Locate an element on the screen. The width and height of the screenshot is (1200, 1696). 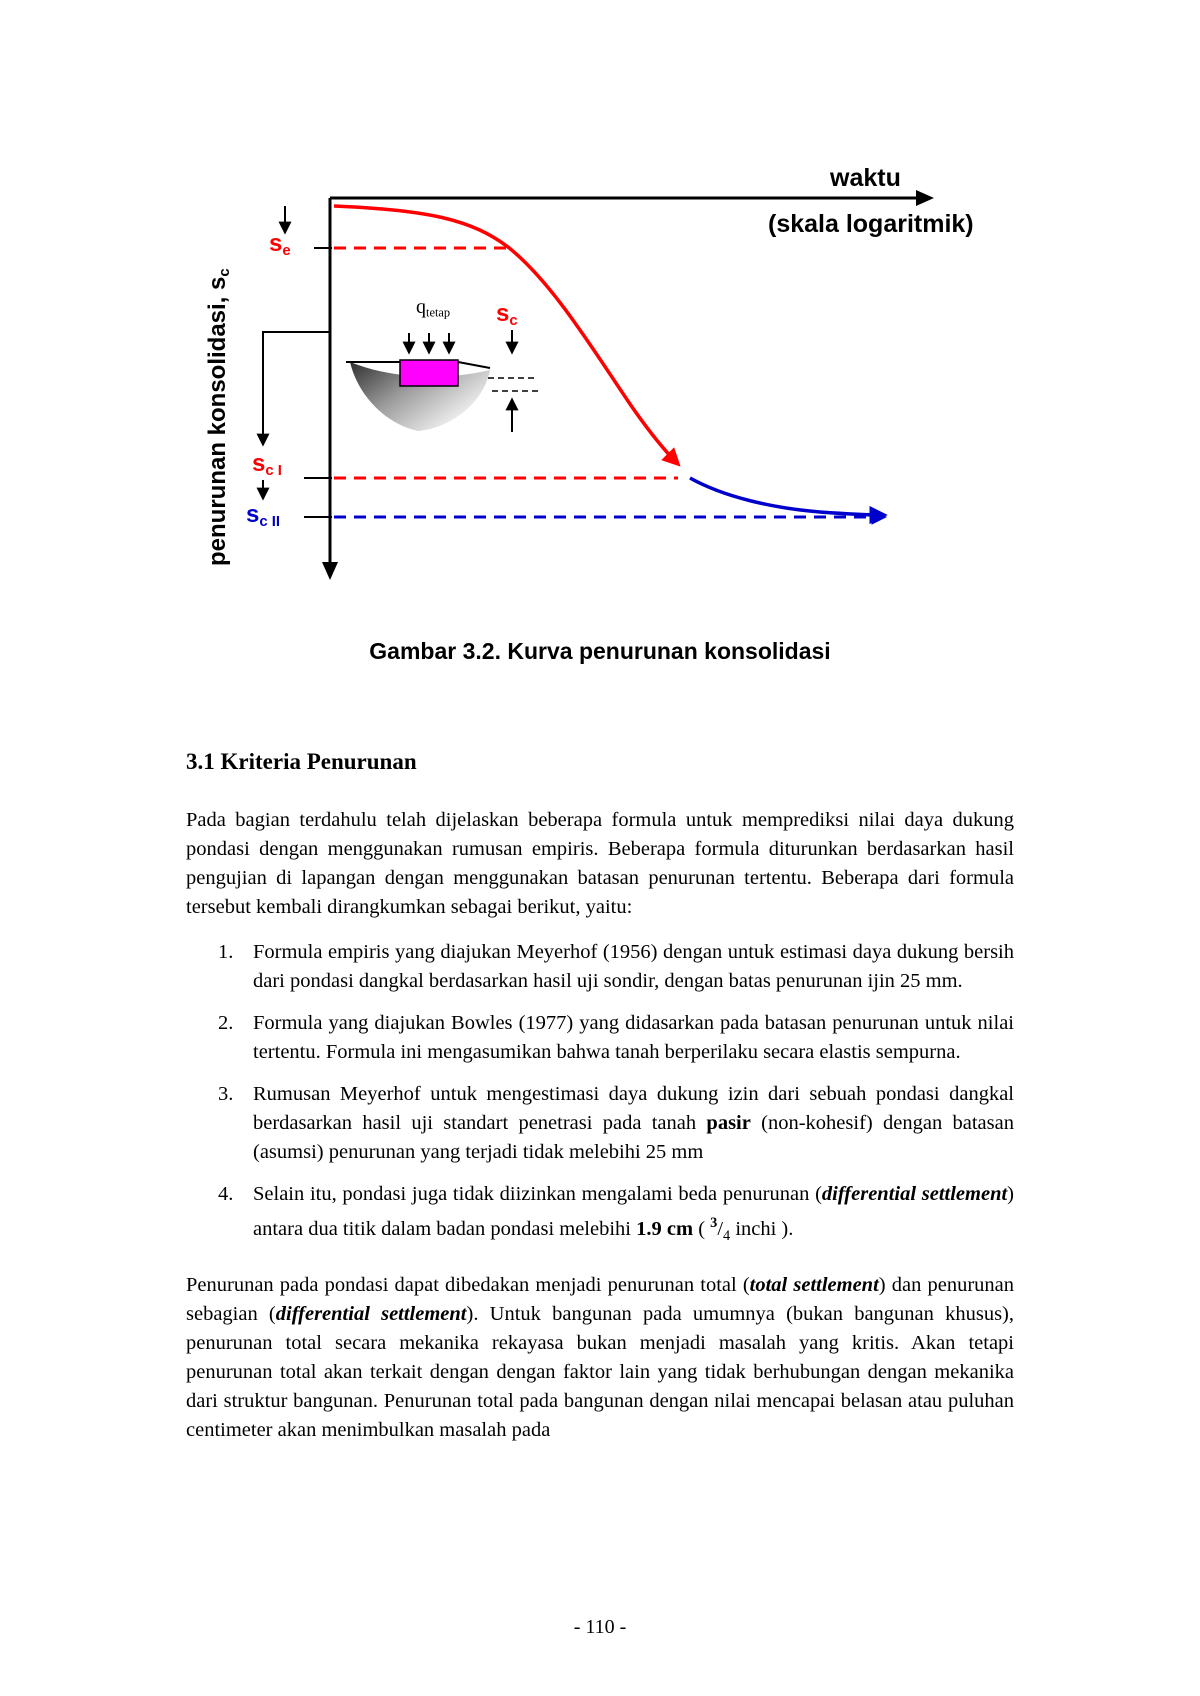
list-number: 4. is located at coordinates (226, 1194).